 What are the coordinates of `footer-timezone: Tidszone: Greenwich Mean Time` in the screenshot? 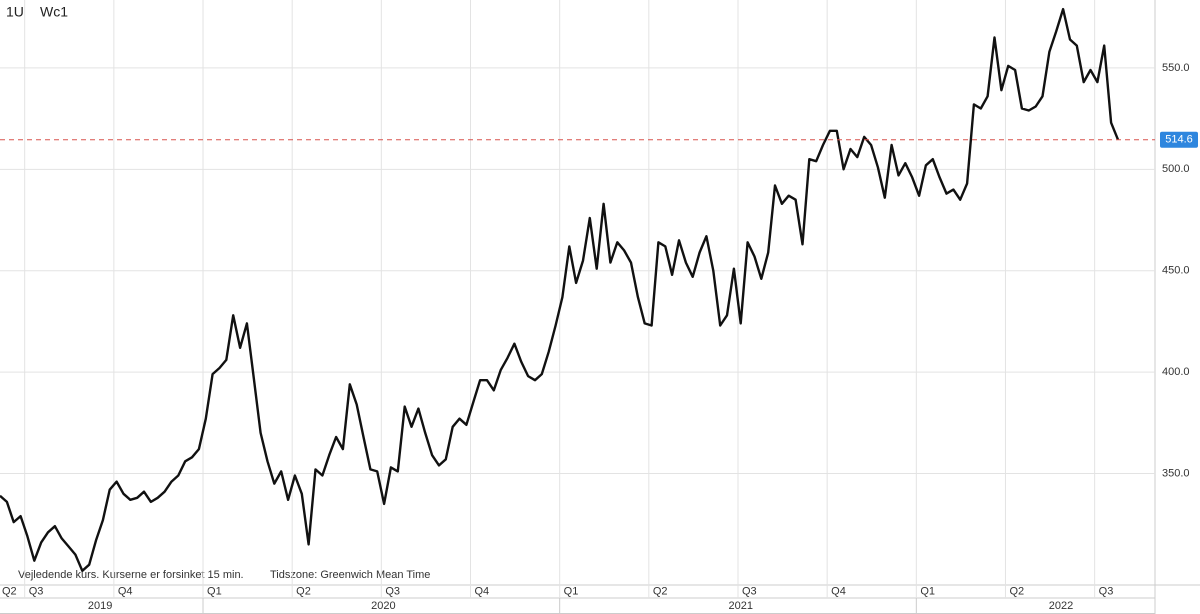 It's located at (350, 575).